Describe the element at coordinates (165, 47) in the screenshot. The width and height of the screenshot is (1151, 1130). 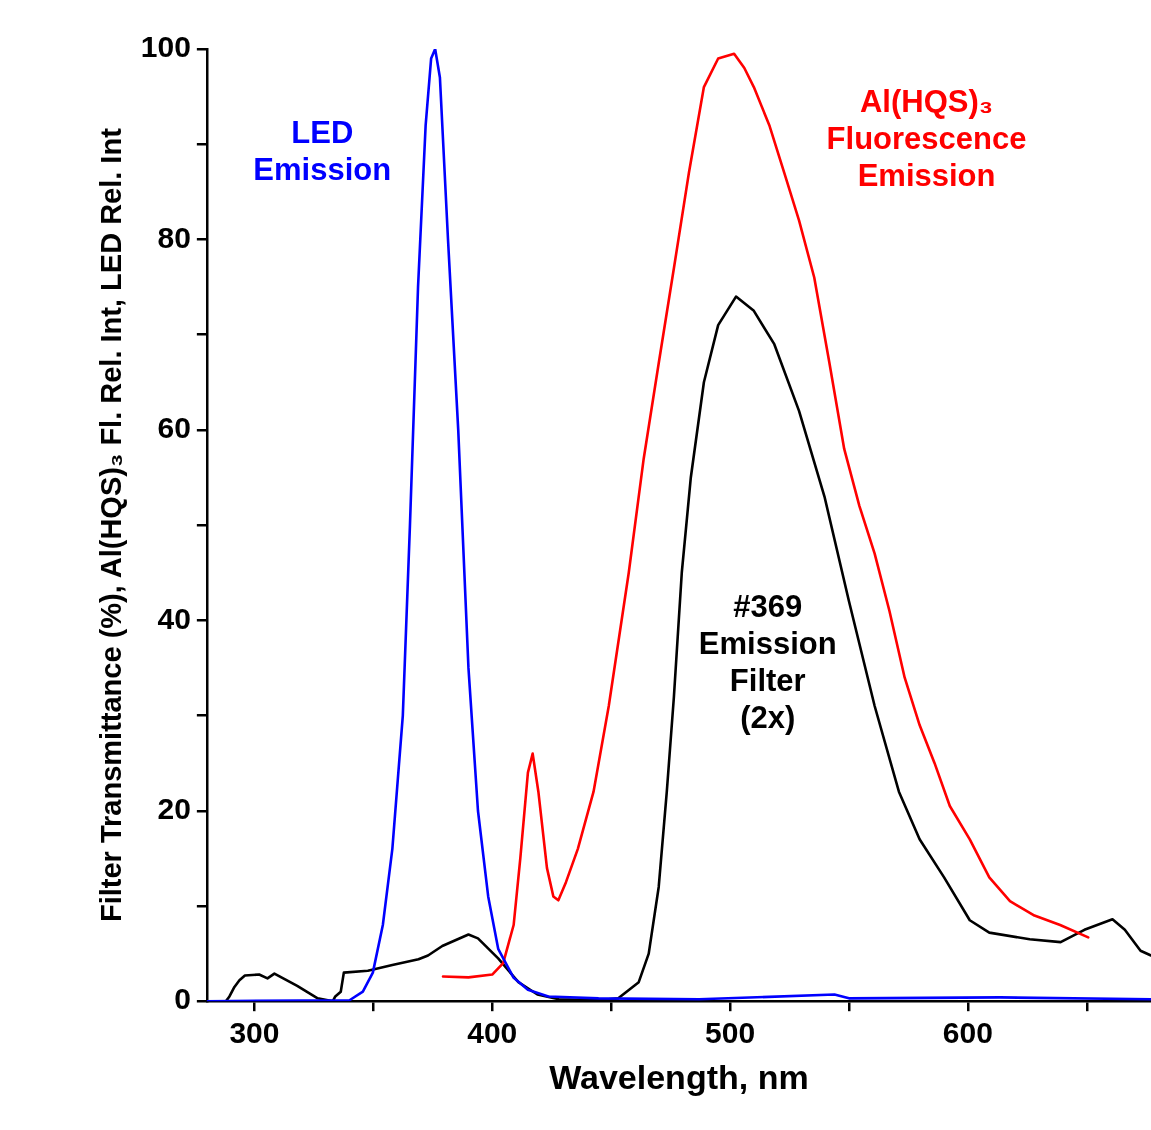
I see `y-tick-label: 100` at that location.